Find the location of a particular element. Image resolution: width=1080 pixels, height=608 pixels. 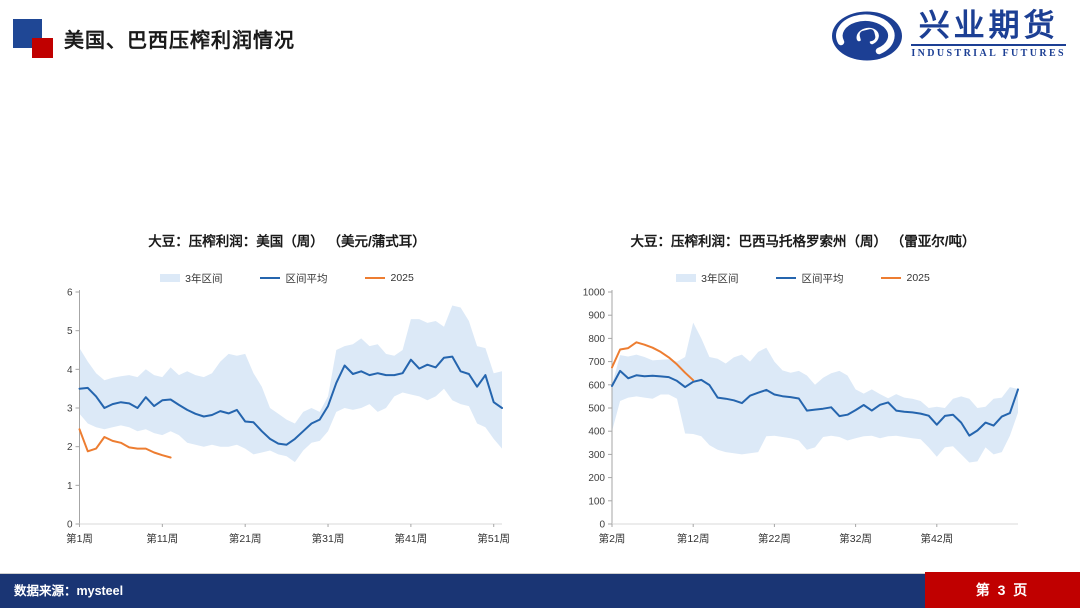

company-logo: 兴业期货 INDUSTRIAL FUTURES is located at coordinates (947, 36).